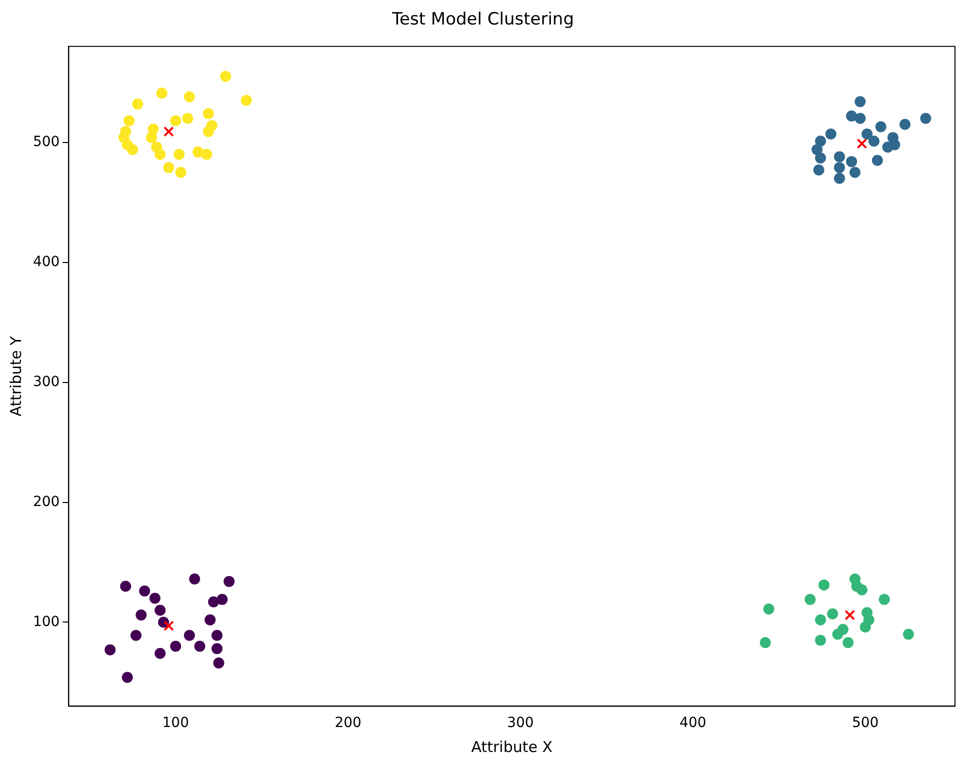  What do you see at coordinates (175, 723) in the screenshot?
I see `x-tick-label: 100` at bounding box center [175, 723].